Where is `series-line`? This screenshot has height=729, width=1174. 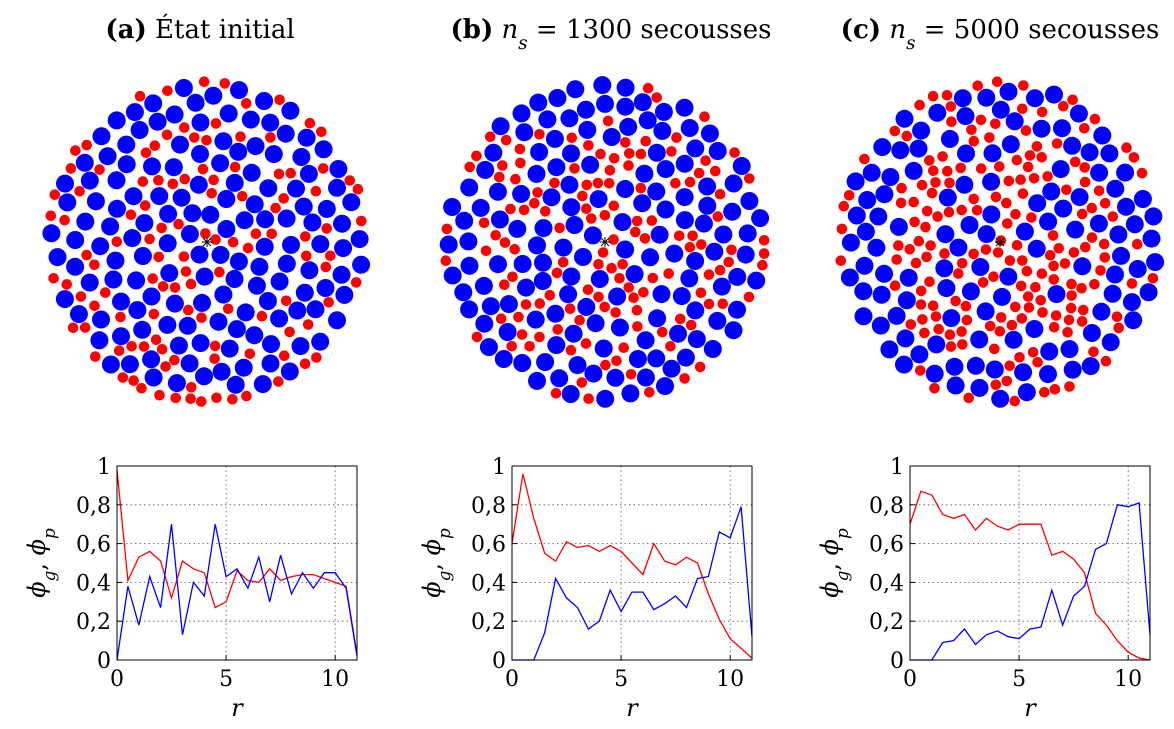
series-line is located at coordinates (1030, 575).